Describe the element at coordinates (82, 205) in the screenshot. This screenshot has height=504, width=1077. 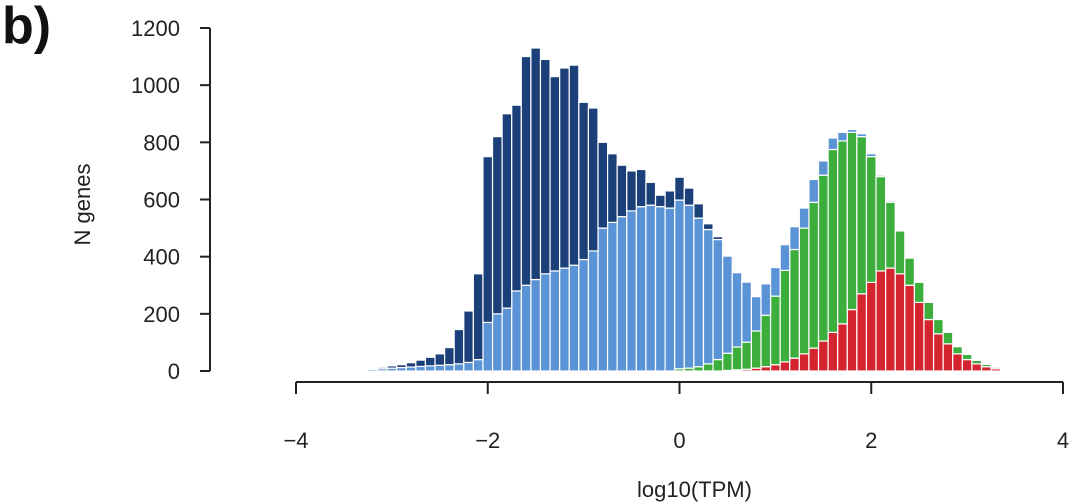
I see `y-axis-title: N genes` at that location.